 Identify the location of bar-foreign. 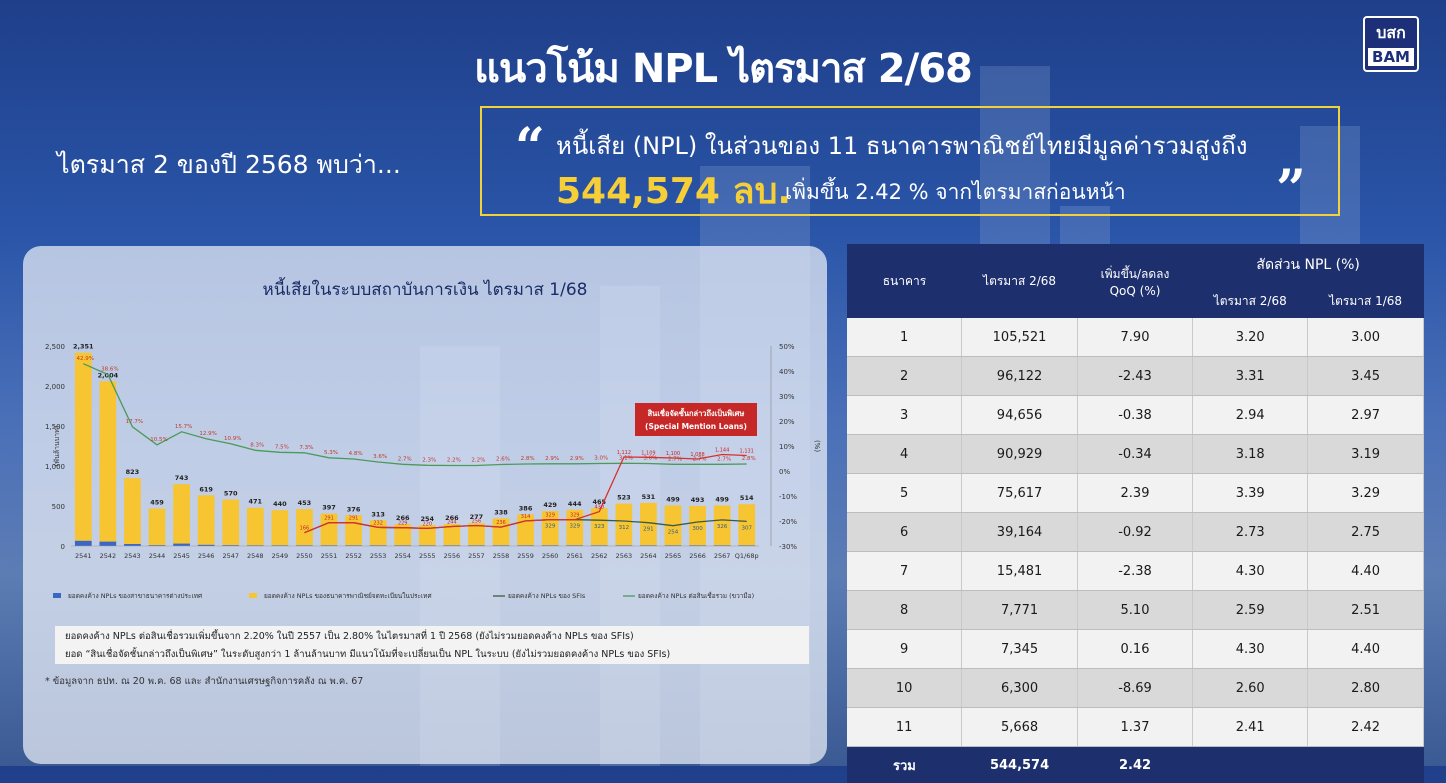
(181, 545).